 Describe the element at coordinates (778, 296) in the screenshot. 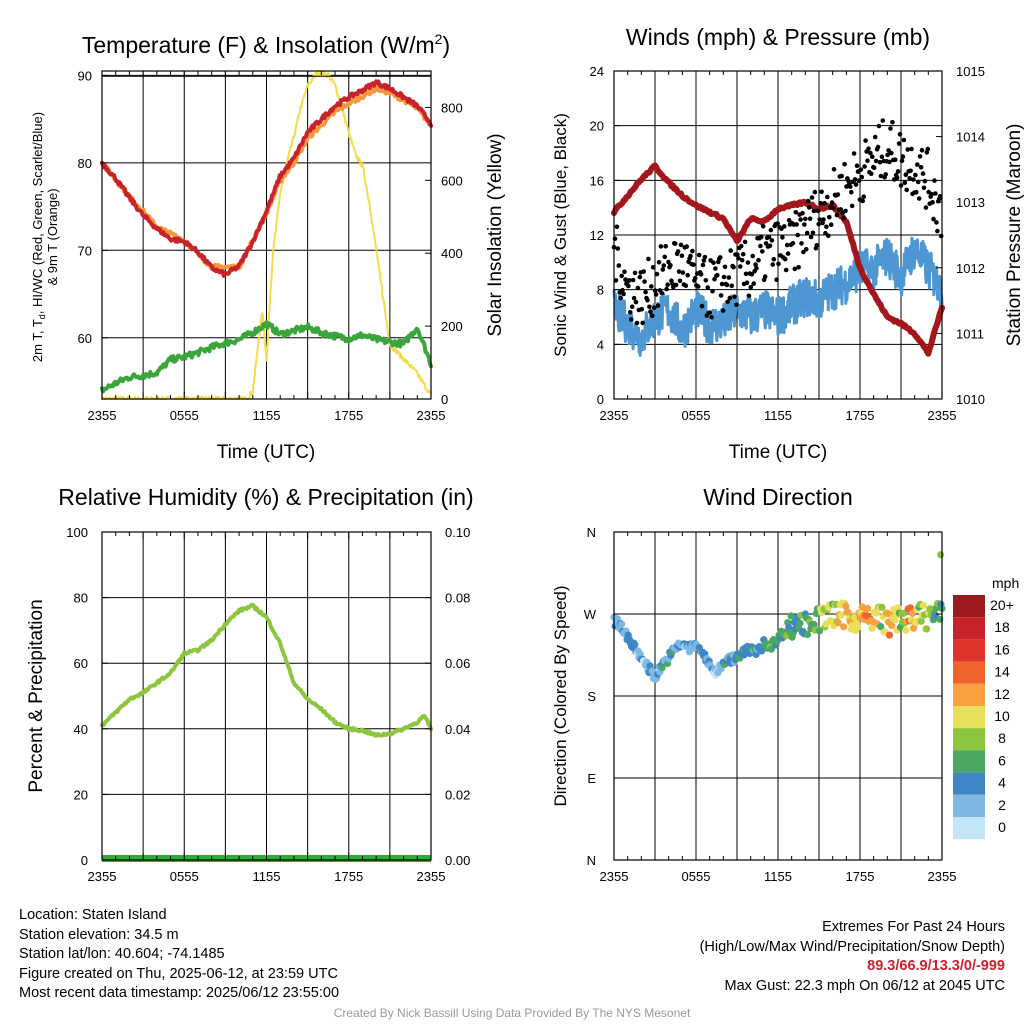

I see `sonic-wind-line` at that location.